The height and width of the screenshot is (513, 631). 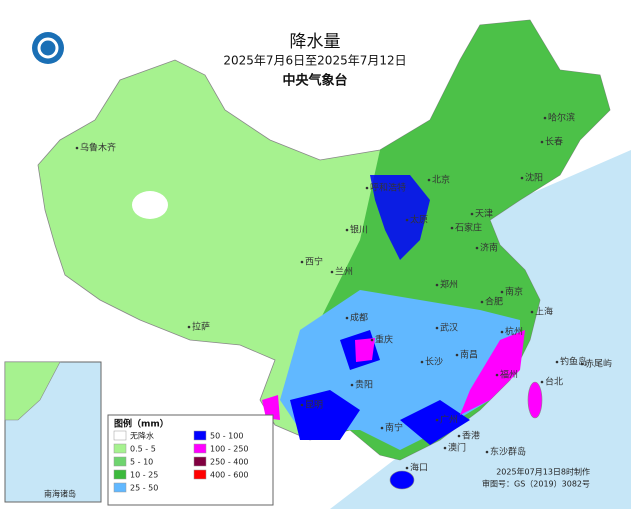 I want to click on logo, so click(x=48, y=48).